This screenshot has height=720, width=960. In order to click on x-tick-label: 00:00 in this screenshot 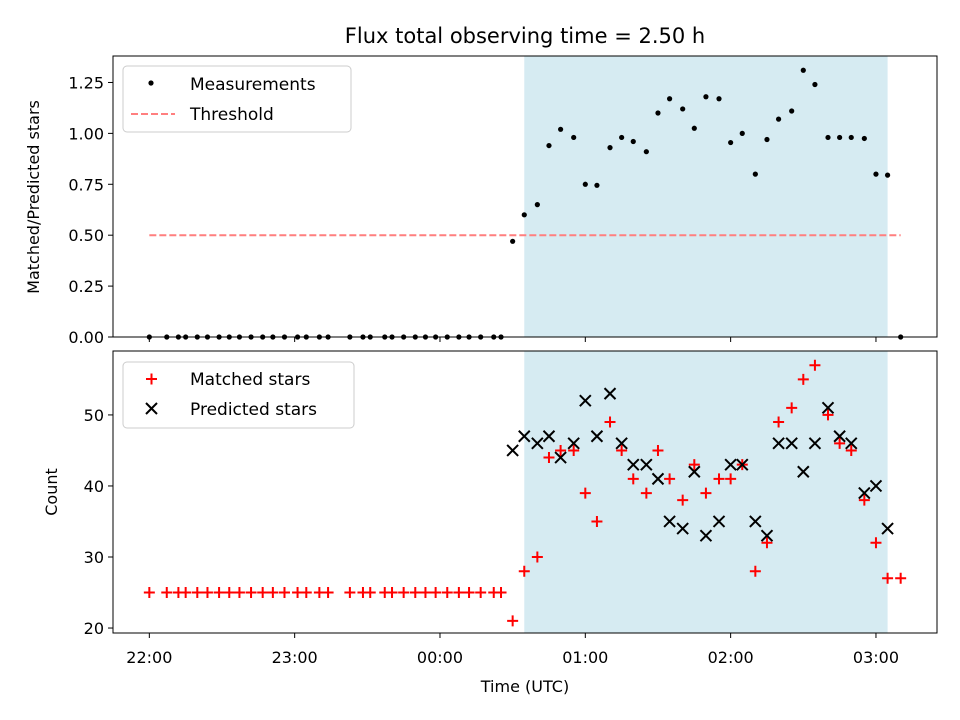, I will do `click(440, 657)`.